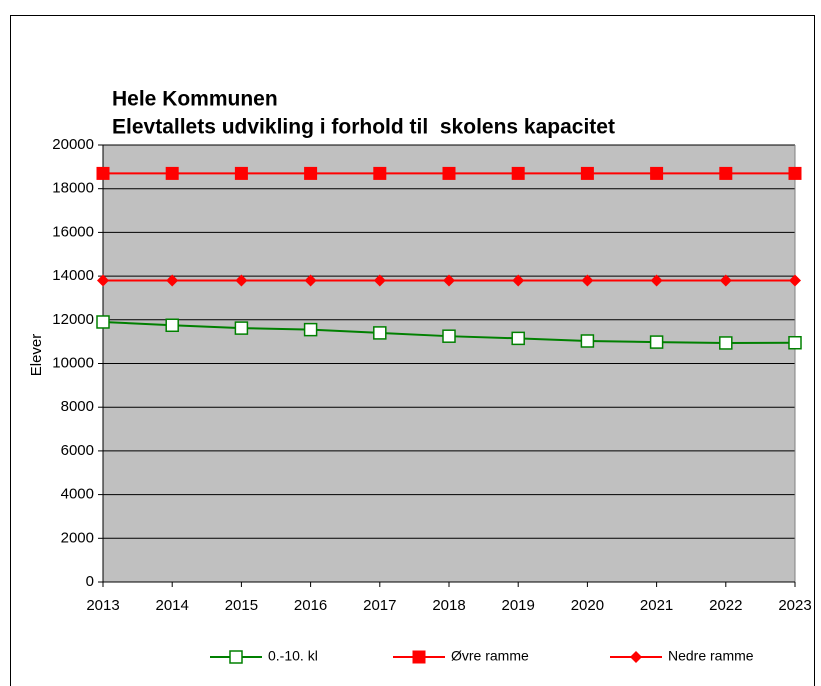 The width and height of the screenshot is (821, 686). I want to click on y-tick-label: 8000, so click(77, 406).